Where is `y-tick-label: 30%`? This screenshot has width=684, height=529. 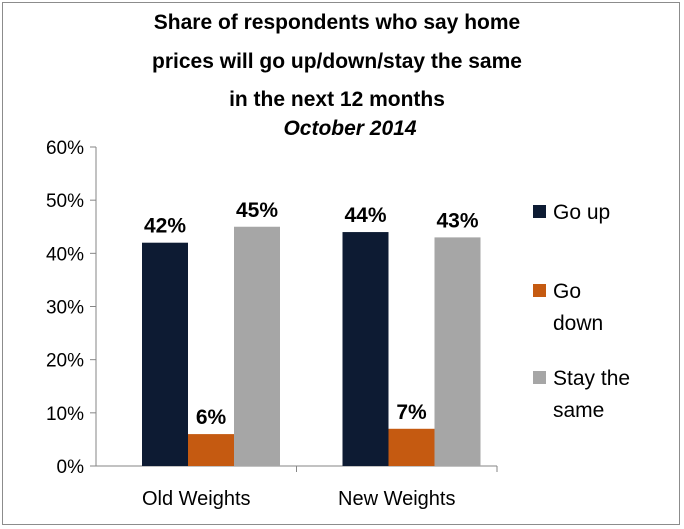
y-tick-label: 30% is located at coordinates (65, 308).